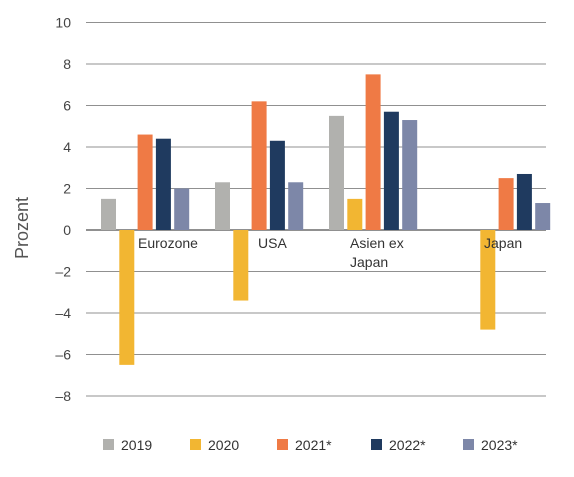 Image resolution: width=574 pixels, height=477 pixels. Describe the element at coordinates (63, 313) in the screenshot. I see `y-tick-label: –4` at that location.